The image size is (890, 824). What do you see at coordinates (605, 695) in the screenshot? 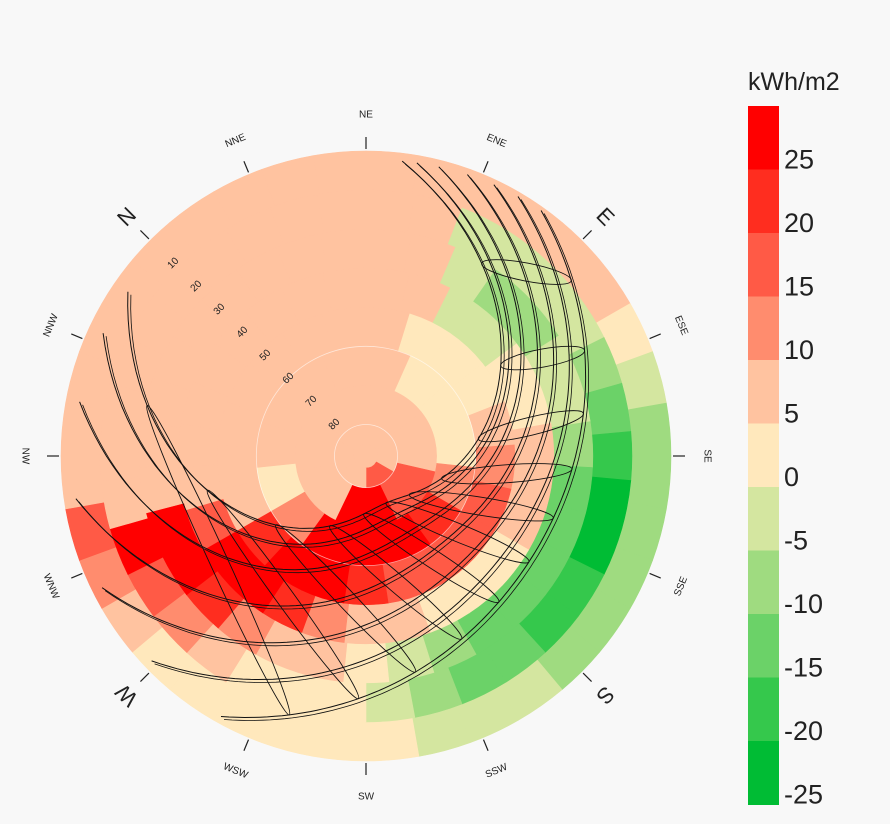
I see `direction-label-s: S` at bounding box center [605, 695].